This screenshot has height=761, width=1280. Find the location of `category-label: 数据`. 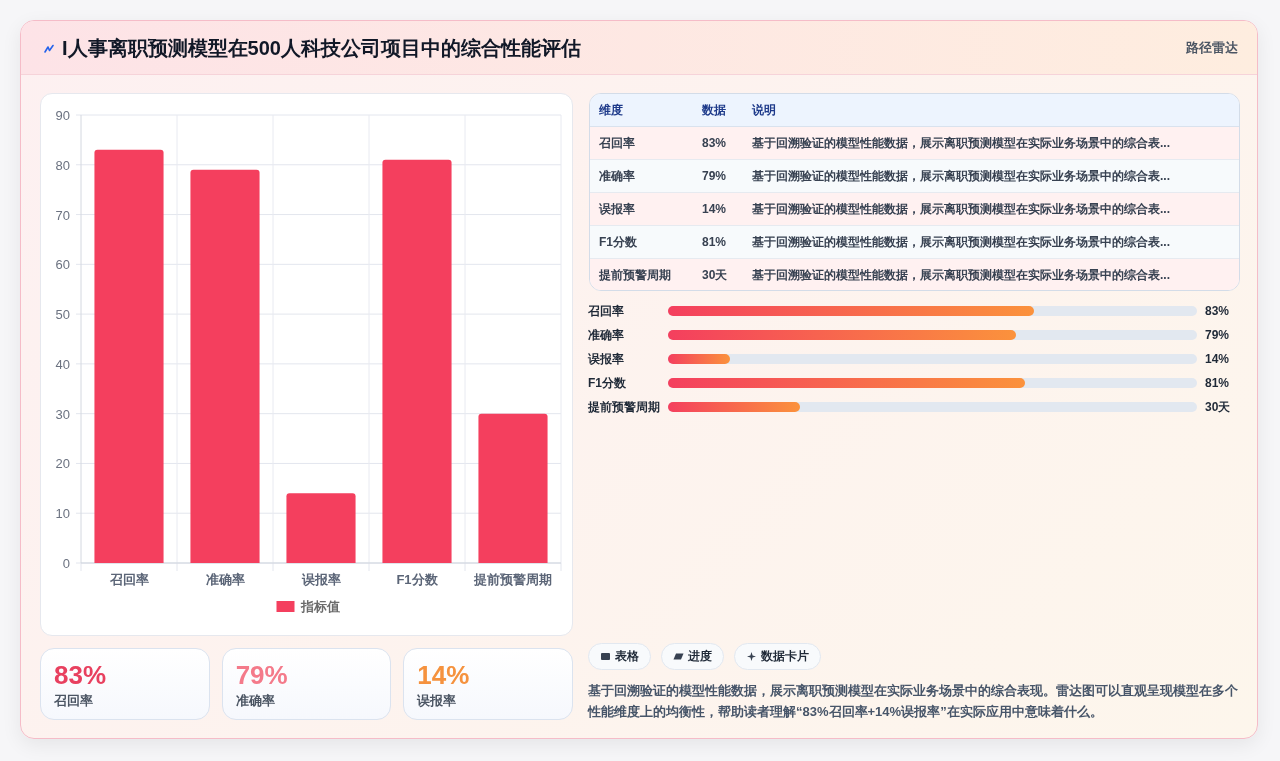

category-label: 数据 is located at coordinates (714, 110).